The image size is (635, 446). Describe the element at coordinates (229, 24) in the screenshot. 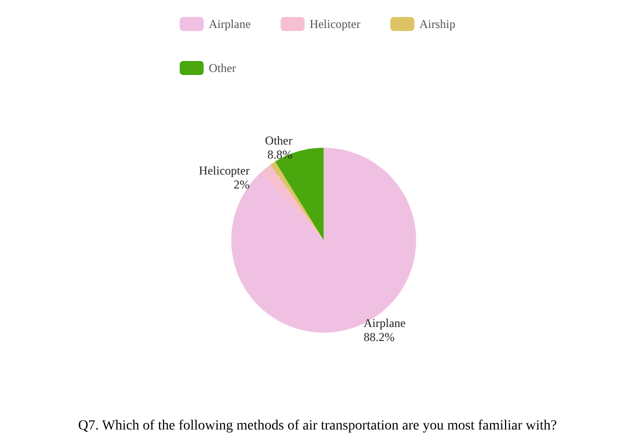

I see `legend-label: Airplane` at that location.